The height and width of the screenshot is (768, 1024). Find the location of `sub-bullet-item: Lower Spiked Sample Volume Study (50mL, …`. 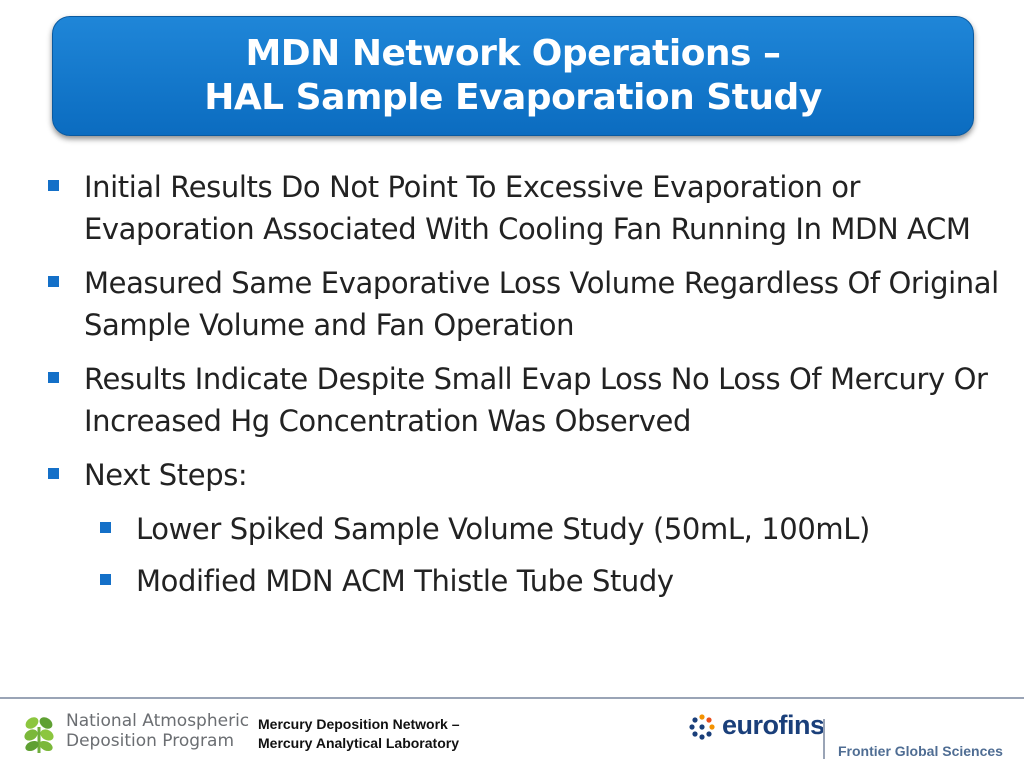

sub-bullet-item: Lower Spiked Sample Volume Study (50mL, … is located at coordinates (525, 529).